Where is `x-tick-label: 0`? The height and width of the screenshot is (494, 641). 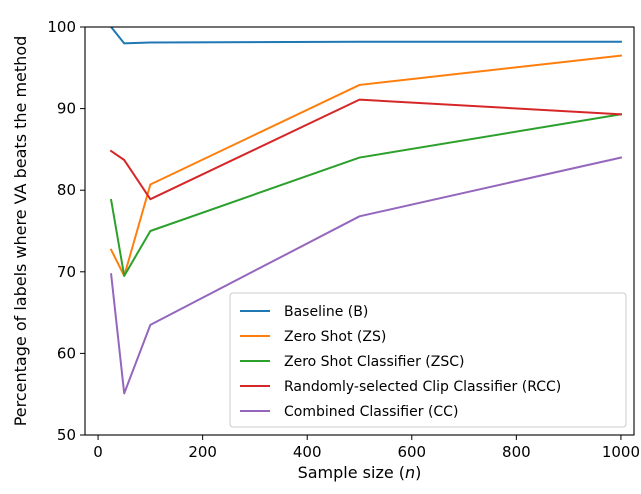 x-tick-label: 0 is located at coordinates (98, 452).